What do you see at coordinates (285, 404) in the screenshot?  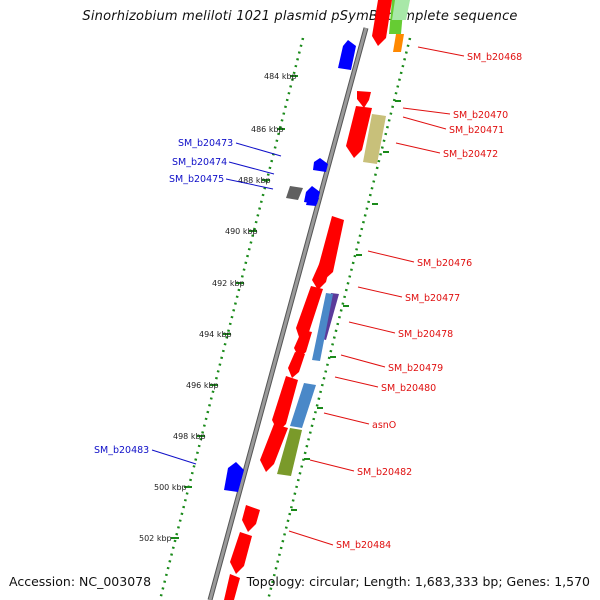 I see `gene-SM_b20480` at bounding box center [285, 404].